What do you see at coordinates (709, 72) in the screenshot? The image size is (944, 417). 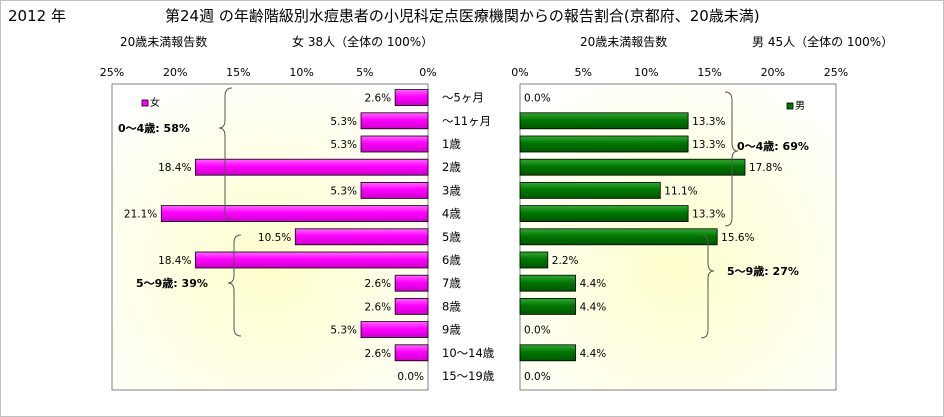 I see `male-x-tick: 15%` at bounding box center [709, 72].